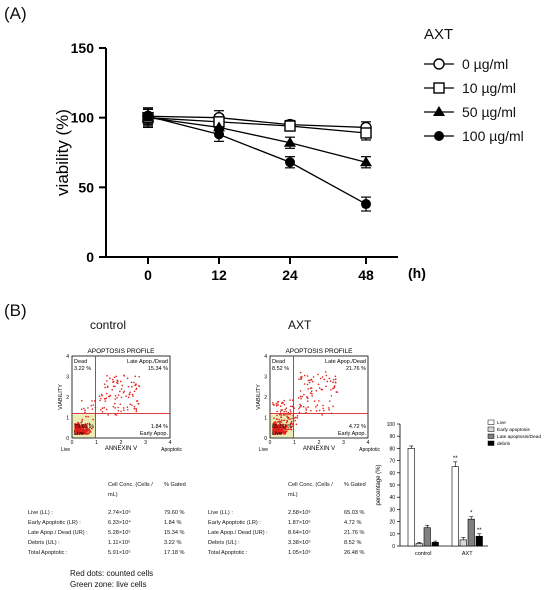 Image resolution: width=550 pixels, height=590 pixels. What do you see at coordinates (392, 510) in the screenshot?
I see `bar-y-tick-label: 30` at bounding box center [392, 510].